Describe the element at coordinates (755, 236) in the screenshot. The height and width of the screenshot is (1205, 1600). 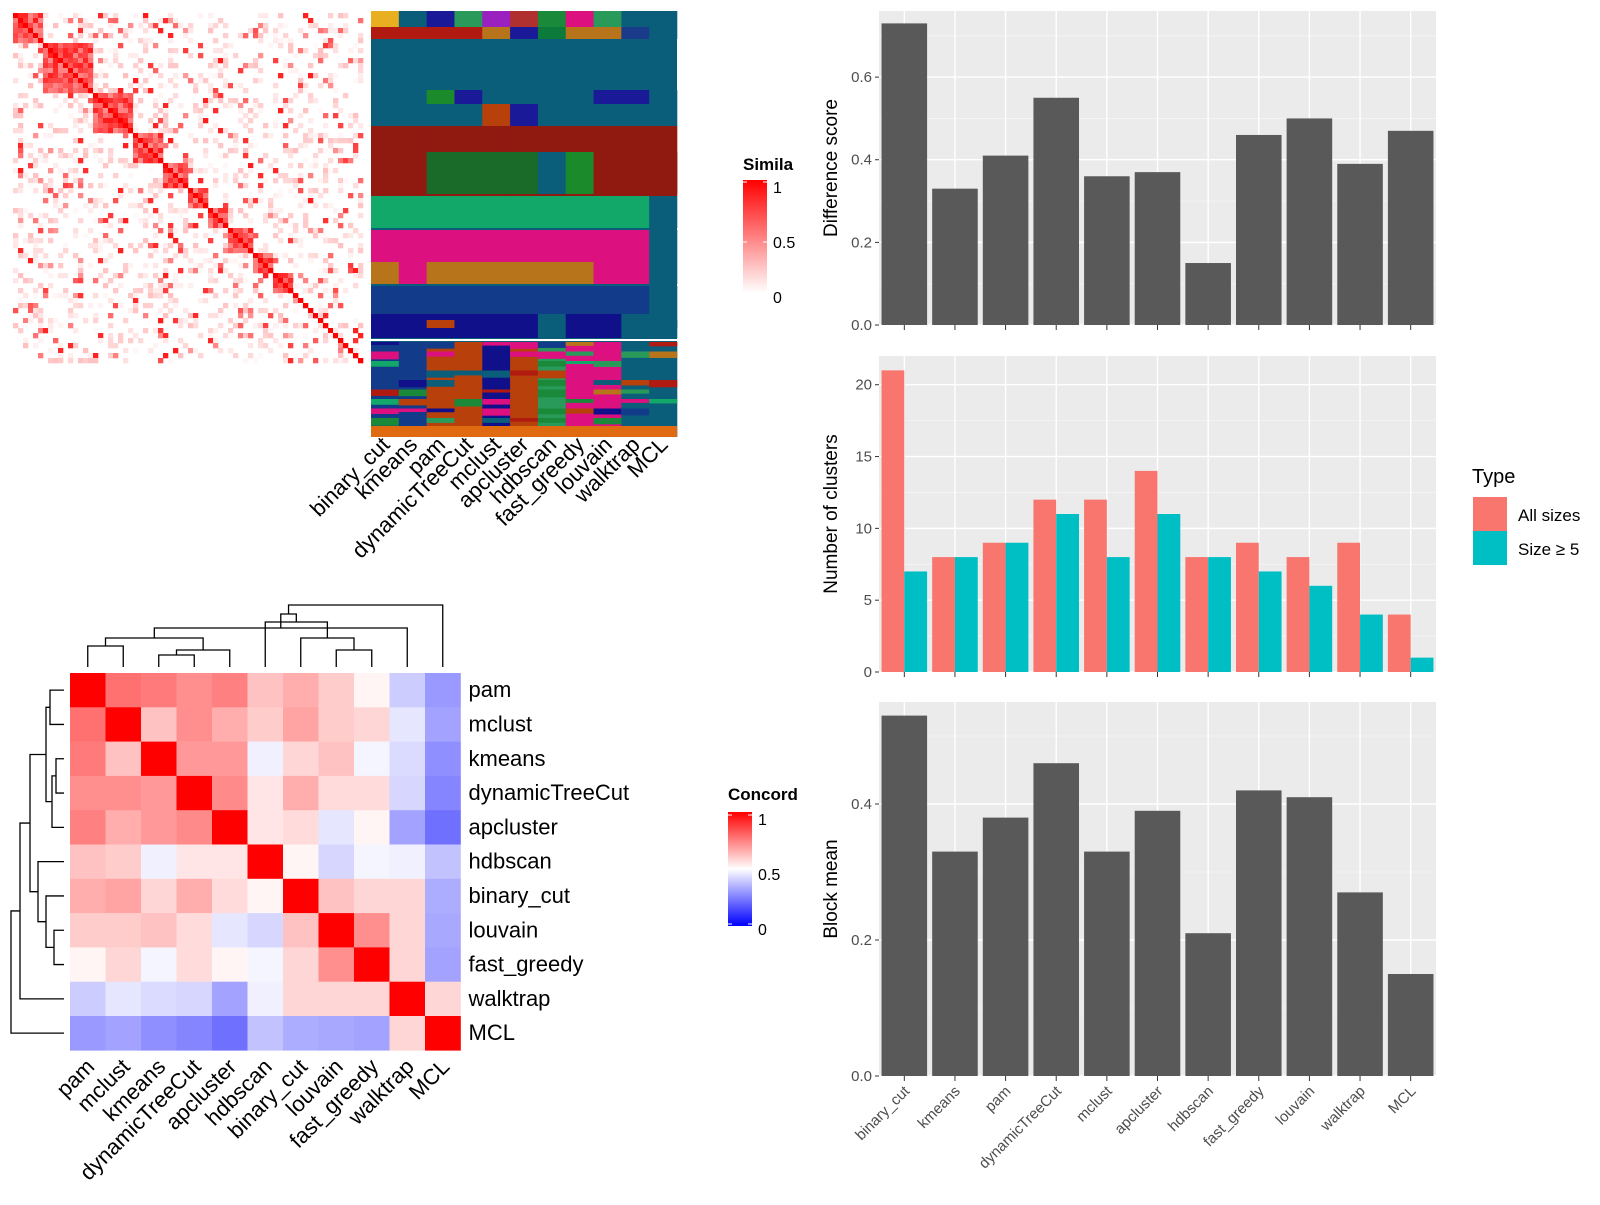
I see `similarity-color-bar` at that location.